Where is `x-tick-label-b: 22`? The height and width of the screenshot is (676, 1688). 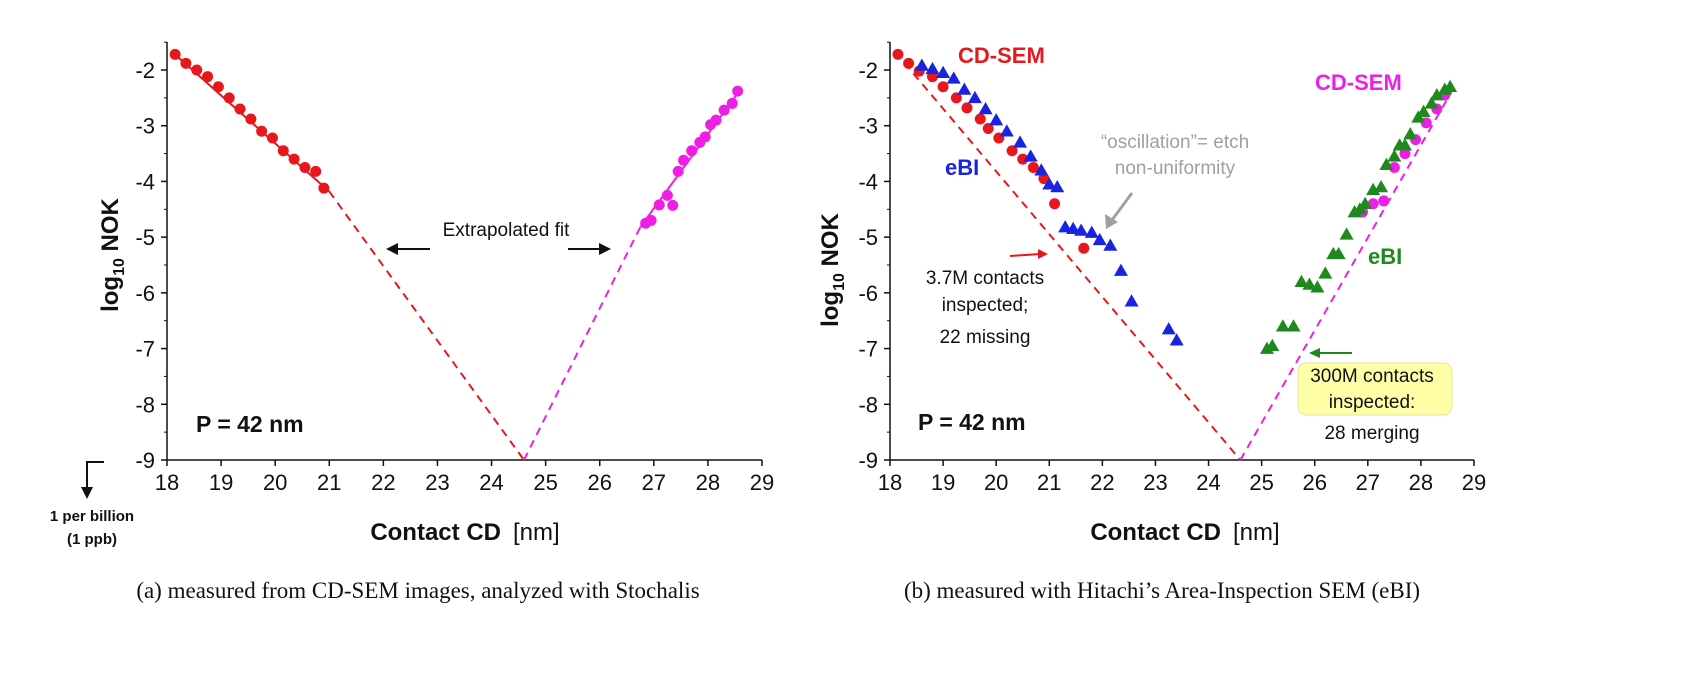 x-tick-label-b: 22 is located at coordinates (1102, 482).